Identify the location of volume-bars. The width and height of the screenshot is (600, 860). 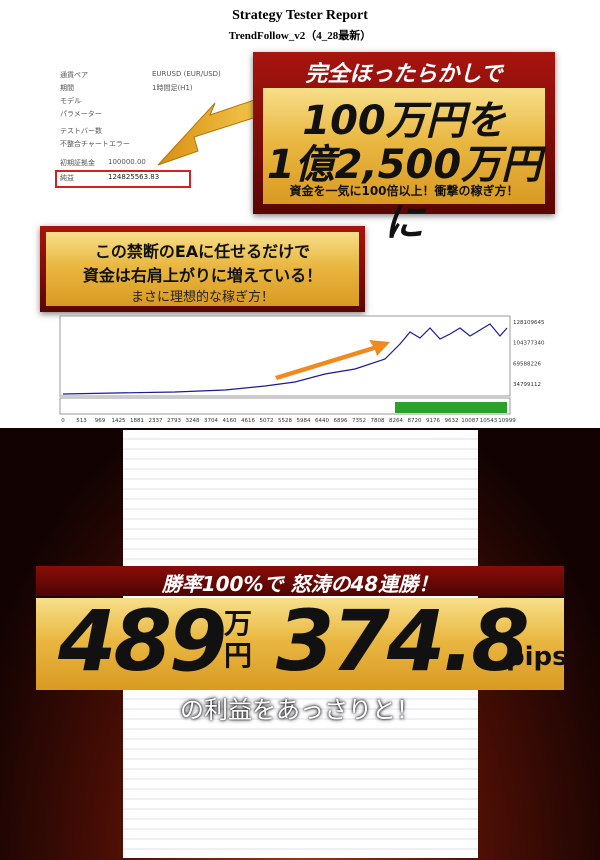
(451, 407).